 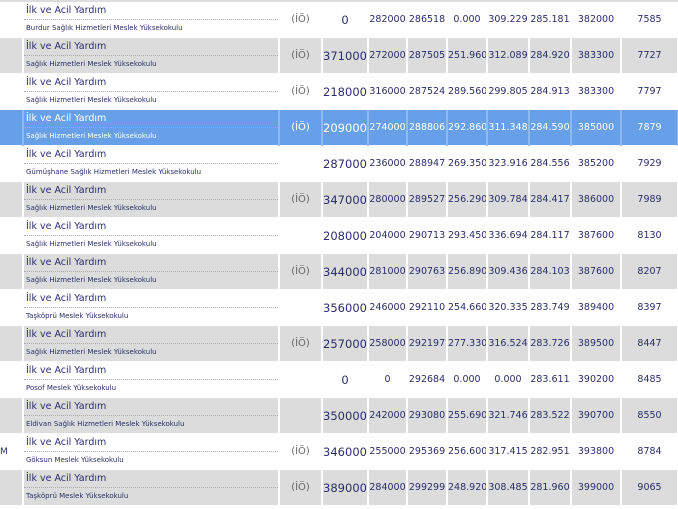 What do you see at coordinates (508, 379) in the screenshot?
I see `max-score: 0.000` at bounding box center [508, 379].